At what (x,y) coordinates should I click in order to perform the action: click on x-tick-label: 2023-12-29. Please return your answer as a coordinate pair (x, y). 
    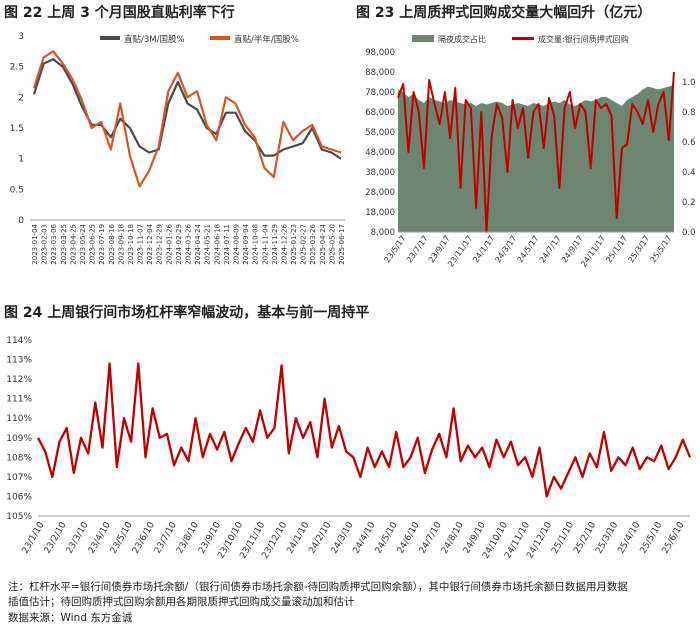
    Looking at the image, I should click on (160, 244).